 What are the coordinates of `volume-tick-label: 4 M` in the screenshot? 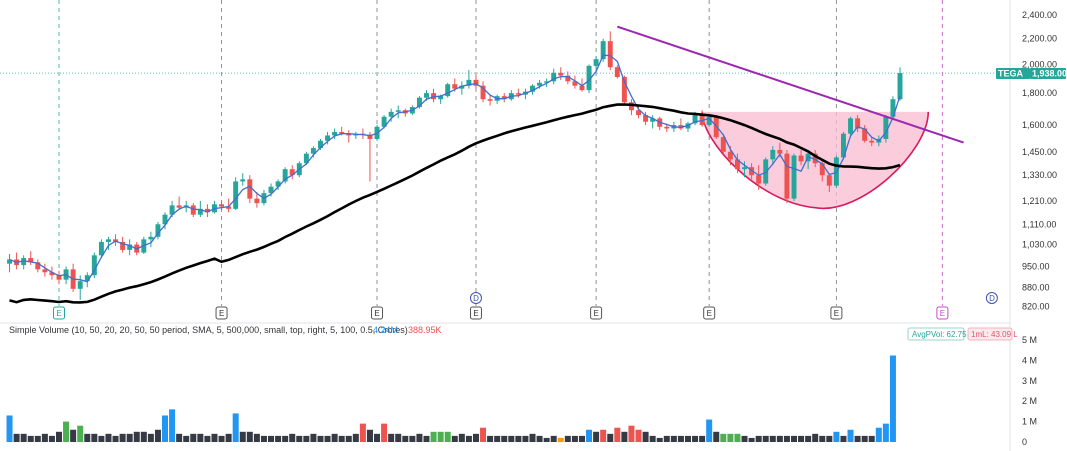 It's located at (1029, 360).